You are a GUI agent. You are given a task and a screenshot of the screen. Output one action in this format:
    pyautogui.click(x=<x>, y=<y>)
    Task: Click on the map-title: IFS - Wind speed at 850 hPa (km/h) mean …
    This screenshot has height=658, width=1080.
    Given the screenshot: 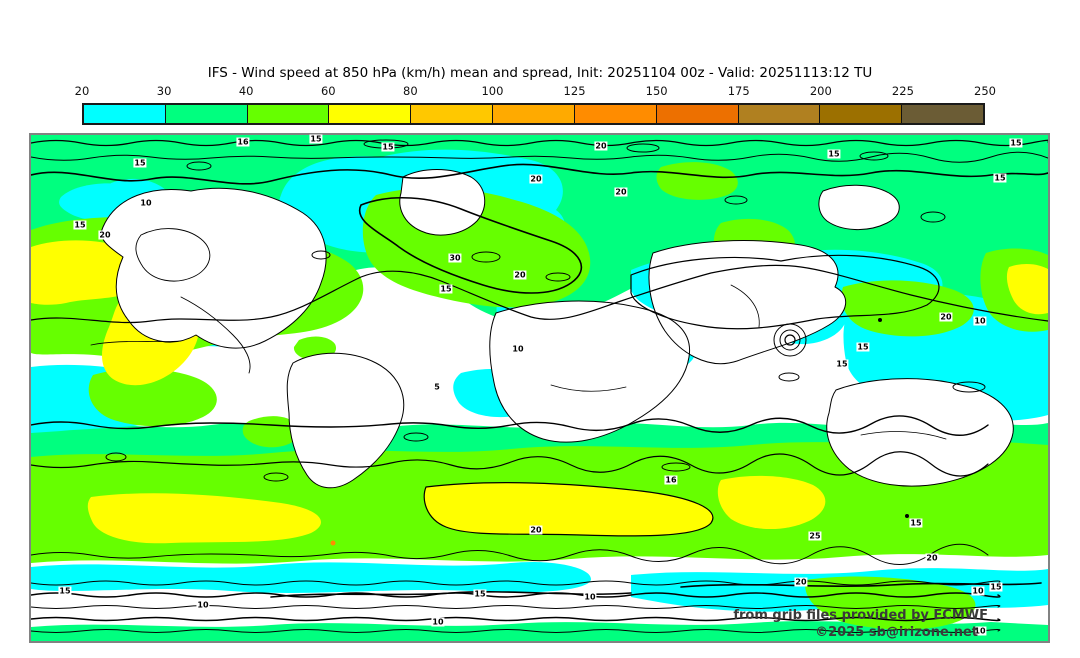 What is the action you would take?
    pyautogui.click(x=540, y=73)
    